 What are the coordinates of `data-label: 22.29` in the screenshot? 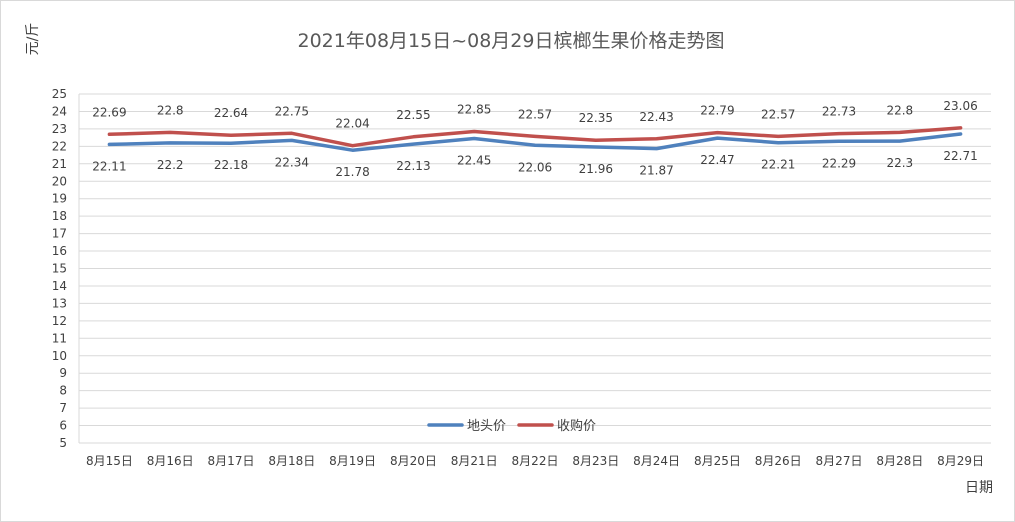 It's located at (839, 163).